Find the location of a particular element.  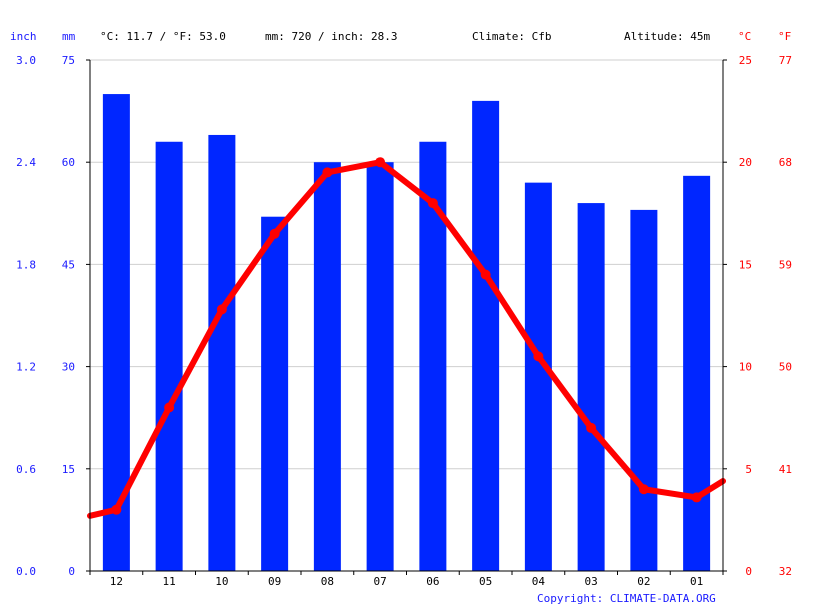

month-label: 03 is located at coordinates (591, 581).